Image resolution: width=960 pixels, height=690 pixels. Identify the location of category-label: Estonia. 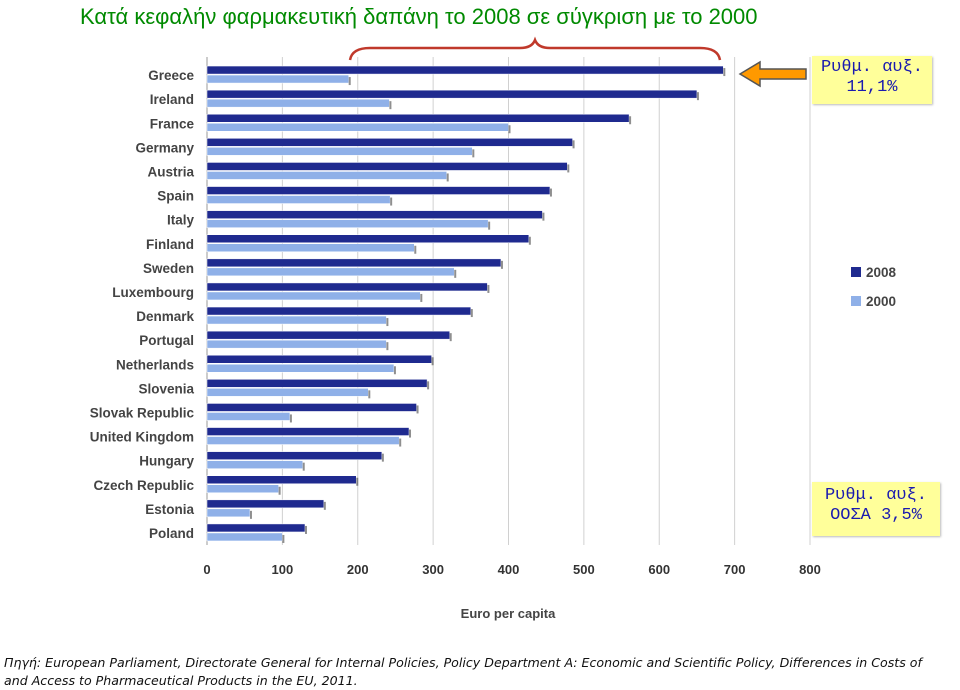
(169, 509).